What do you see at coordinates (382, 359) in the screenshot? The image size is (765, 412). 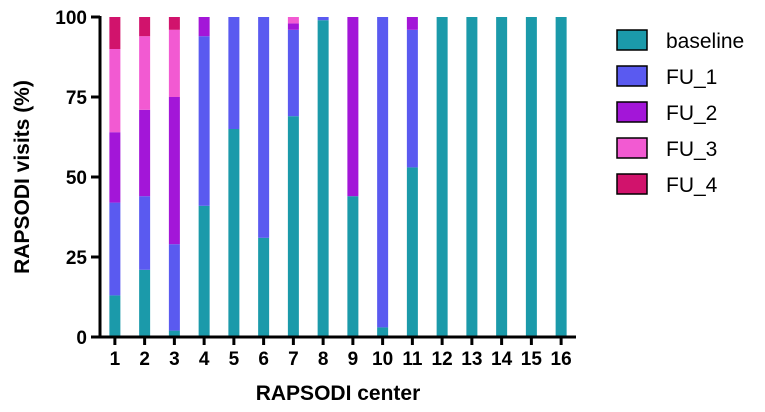 I see `x-tick-label: 10` at bounding box center [382, 359].